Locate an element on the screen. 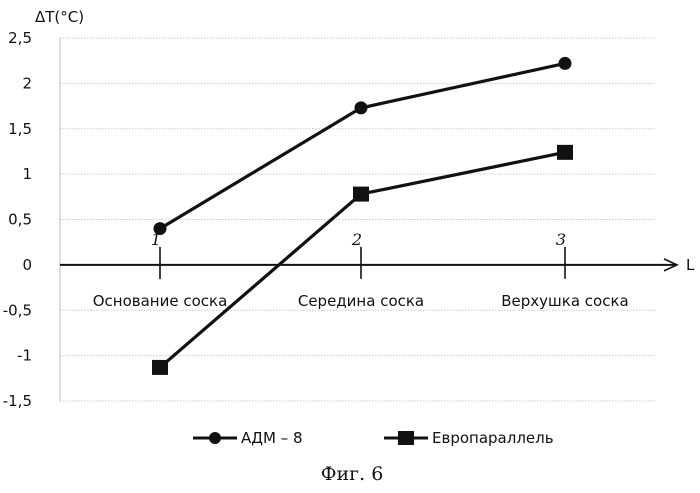 The width and height of the screenshot is (700, 493). y-tick-label: 0,5 is located at coordinates (20, 220).